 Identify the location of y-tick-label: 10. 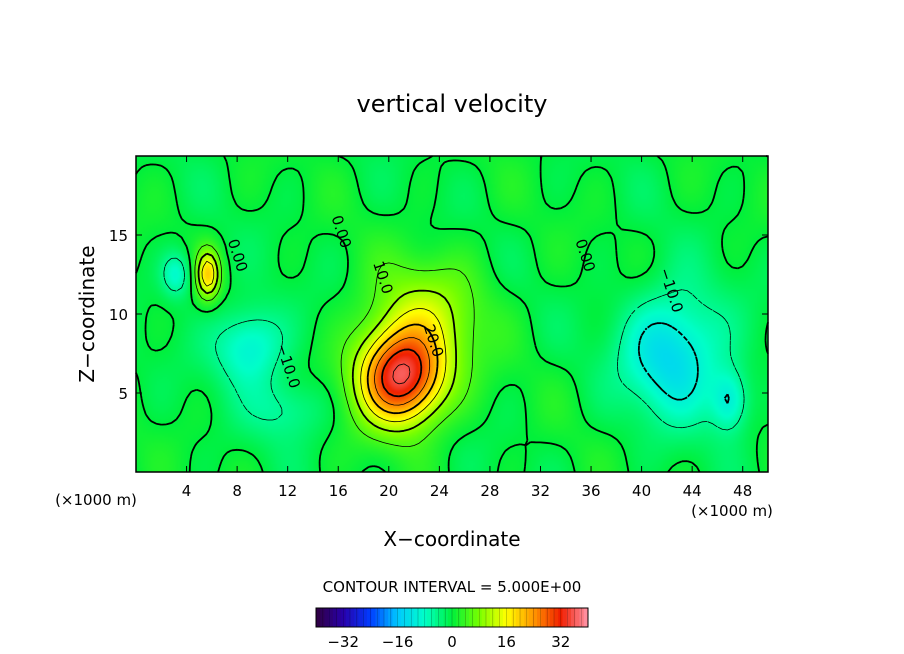
(118, 315).